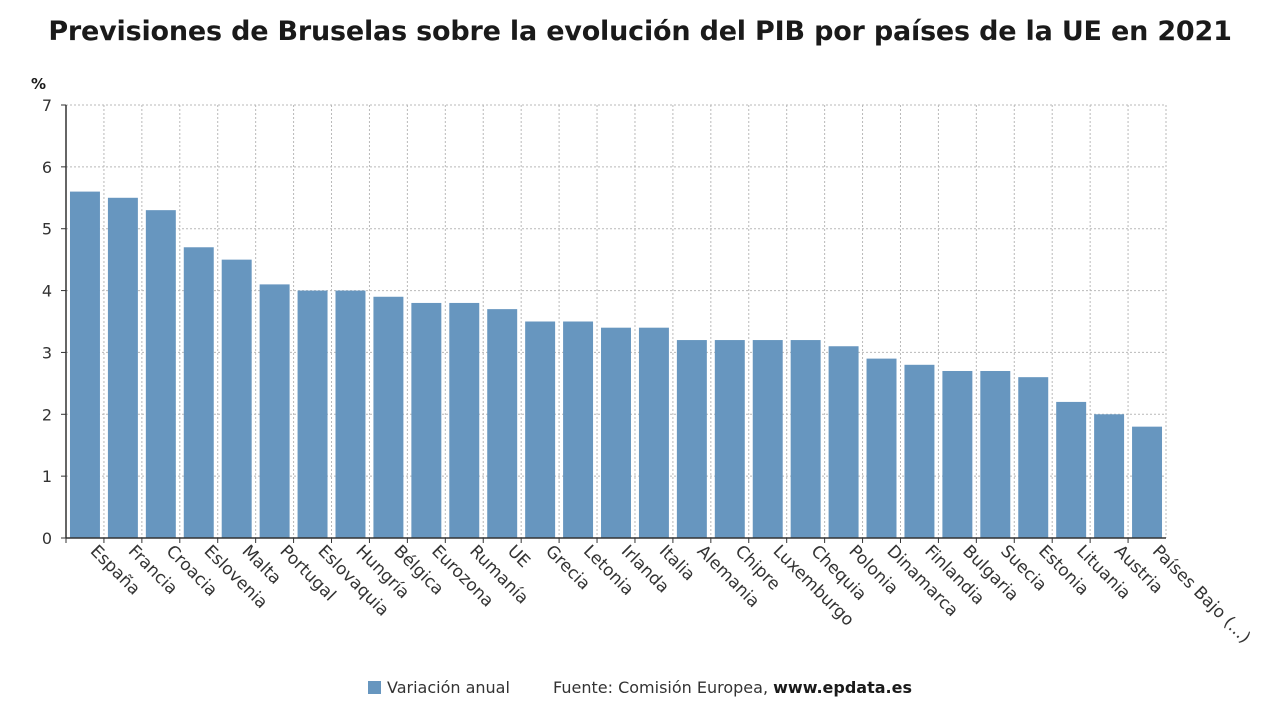 The width and height of the screenshot is (1280, 720). Describe the element at coordinates (47, 167) in the screenshot. I see `y-tick-label: 6` at that location.